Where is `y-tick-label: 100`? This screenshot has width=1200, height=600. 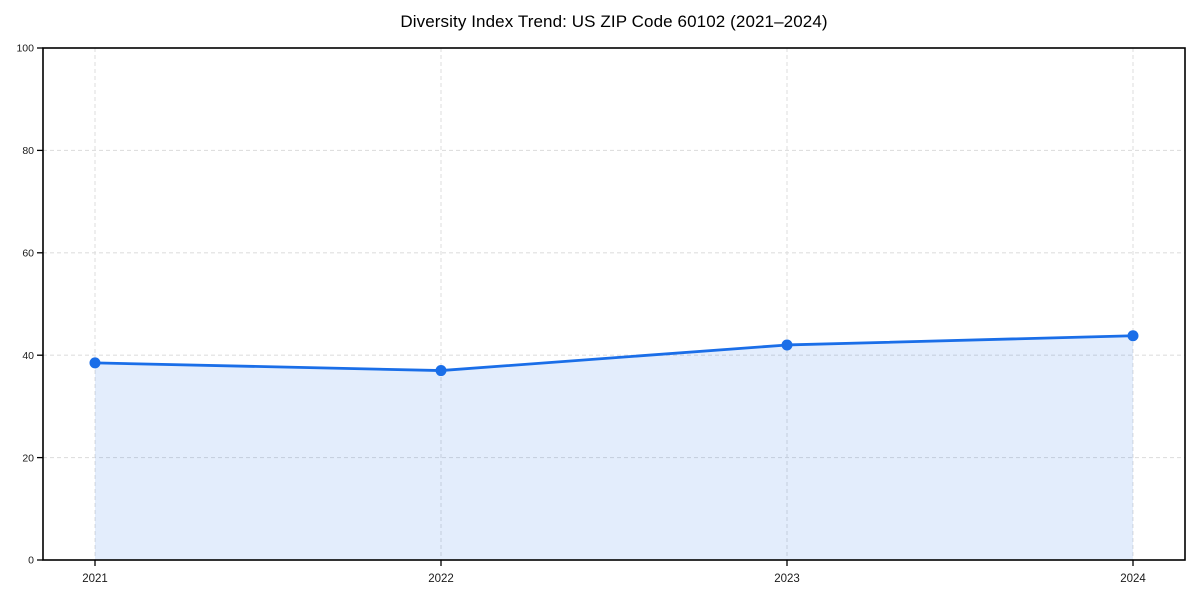 y-tick-label: 100 is located at coordinates (25, 49).